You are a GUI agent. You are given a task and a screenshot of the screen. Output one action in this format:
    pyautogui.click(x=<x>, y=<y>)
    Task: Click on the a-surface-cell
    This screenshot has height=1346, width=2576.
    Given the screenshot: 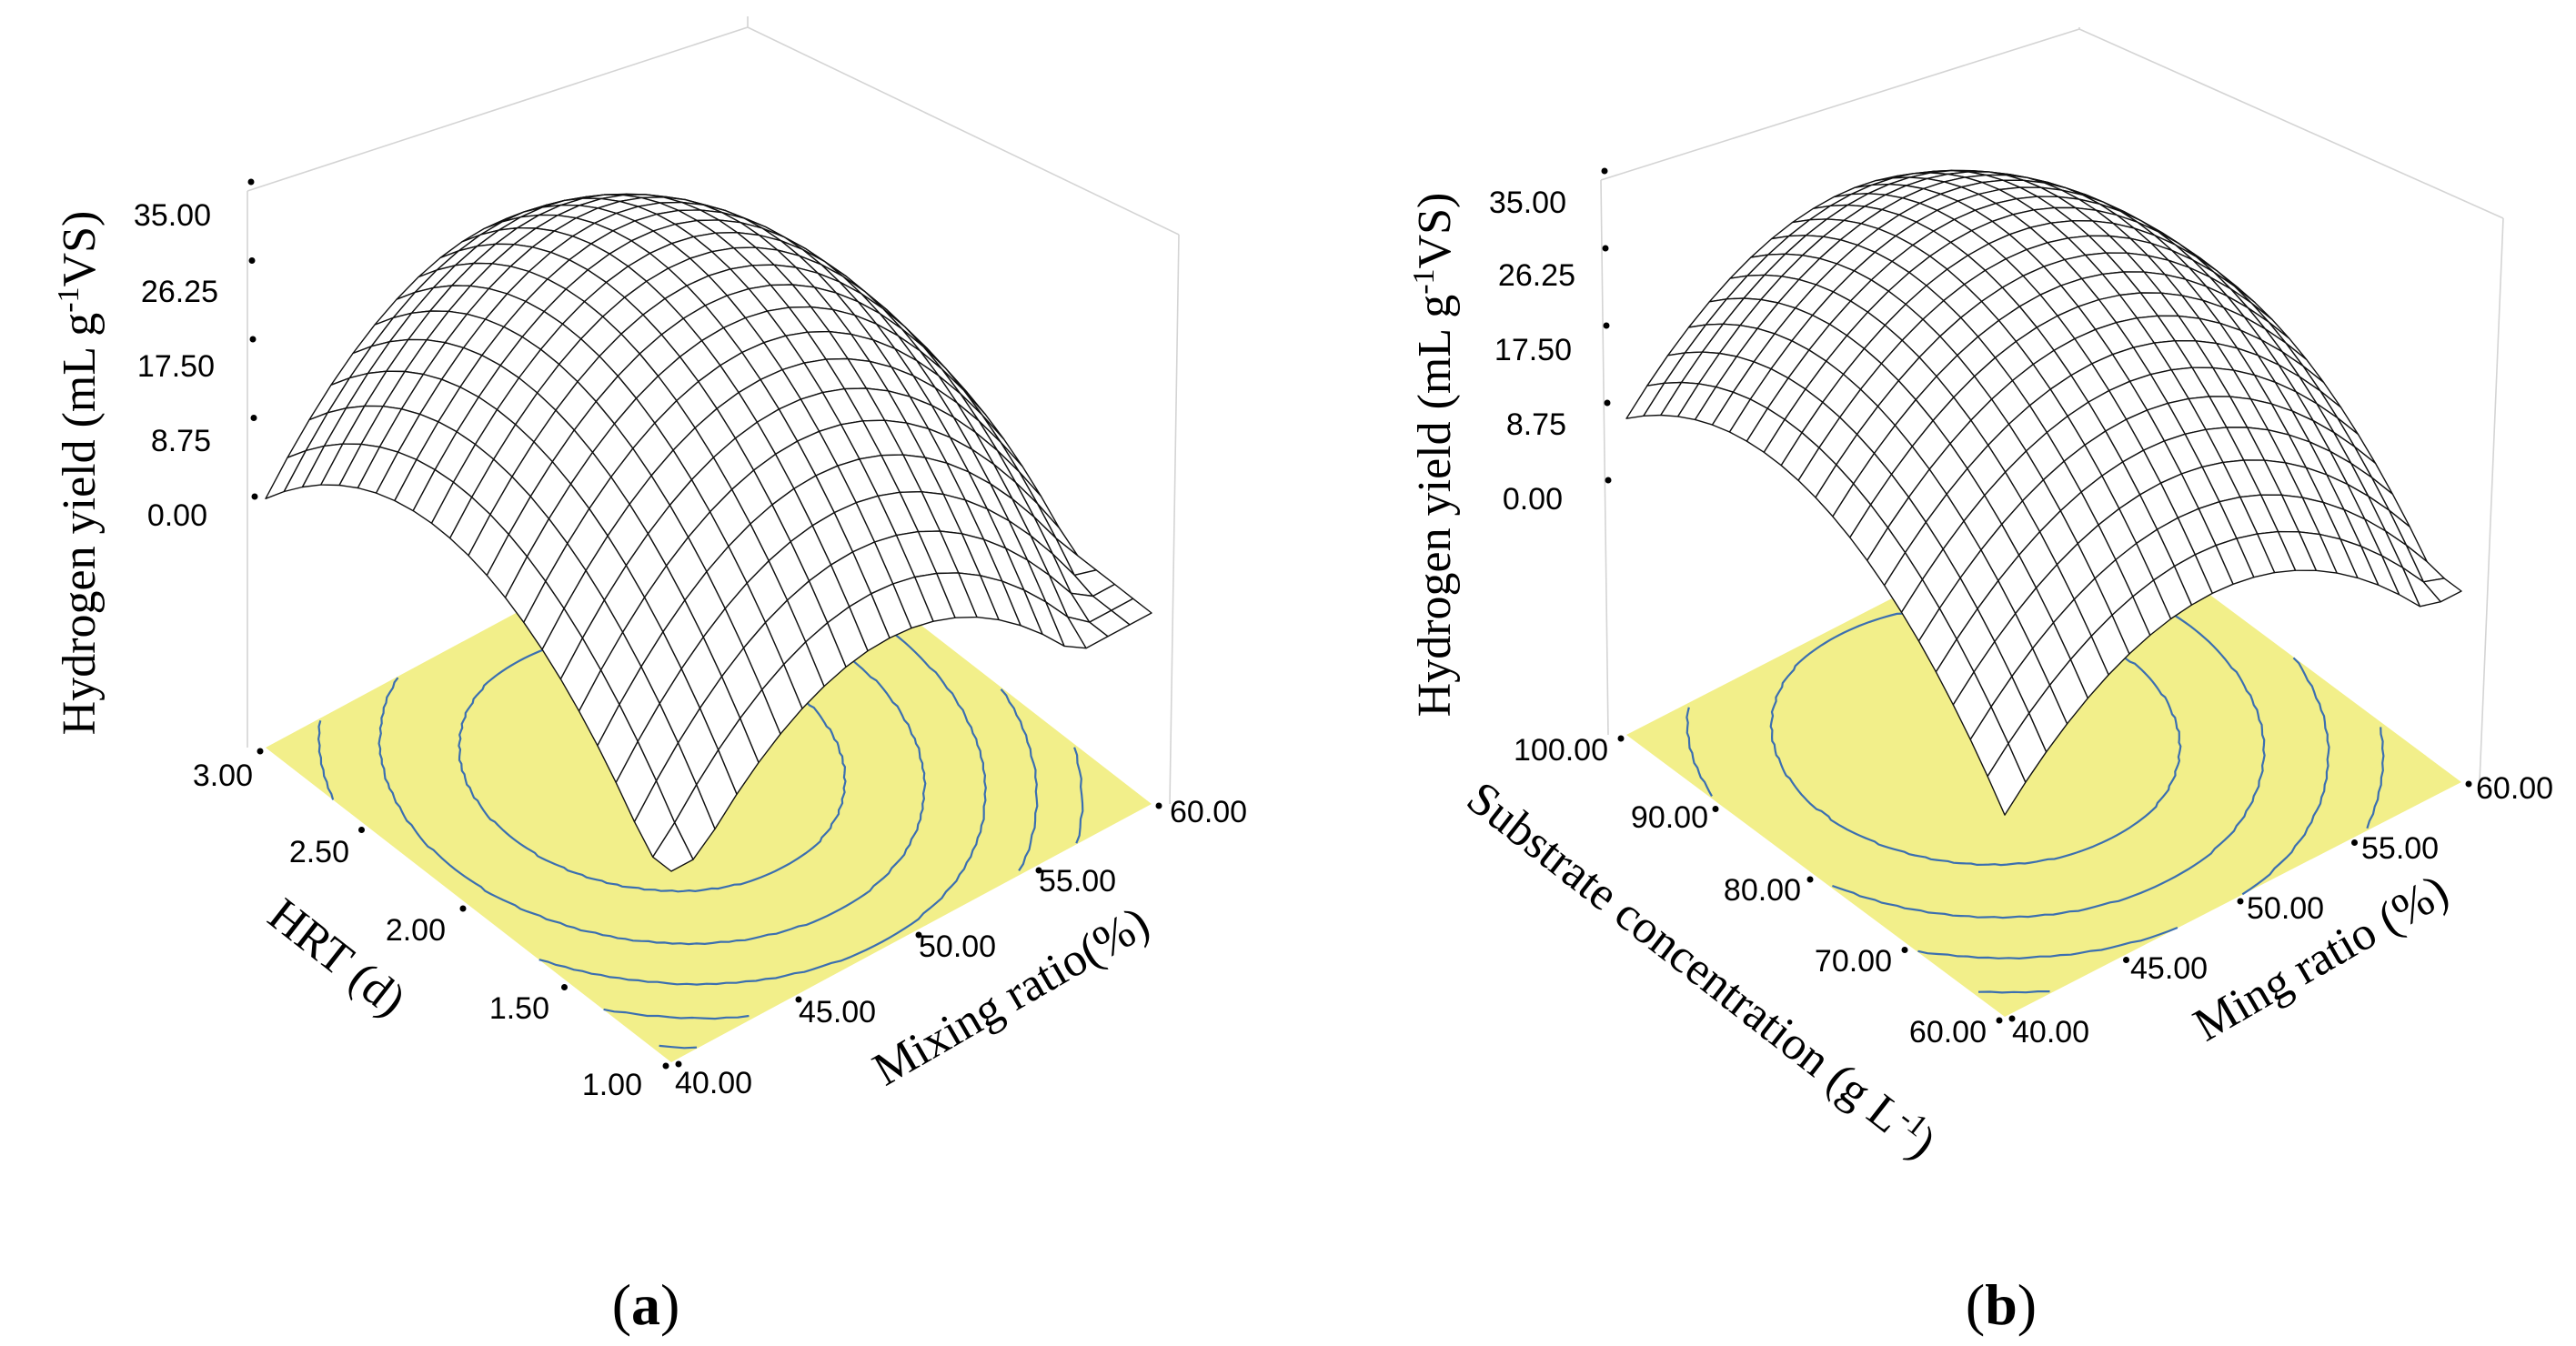 What is the action you would take?
    pyautogui.click(x=673, y=847)
    